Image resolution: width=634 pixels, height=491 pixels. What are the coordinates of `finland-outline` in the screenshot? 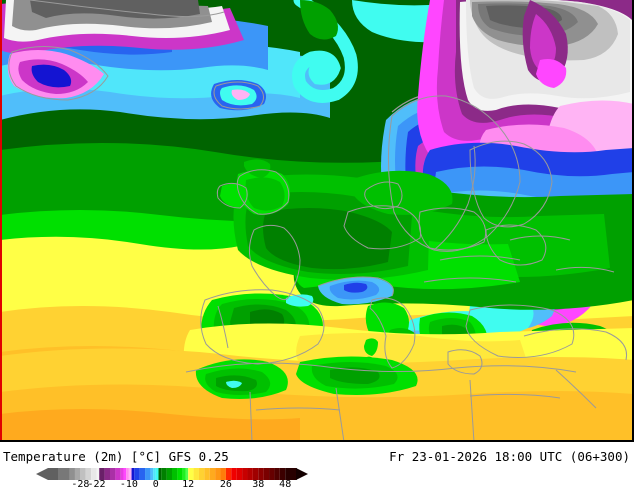 It's located at (511, 184).